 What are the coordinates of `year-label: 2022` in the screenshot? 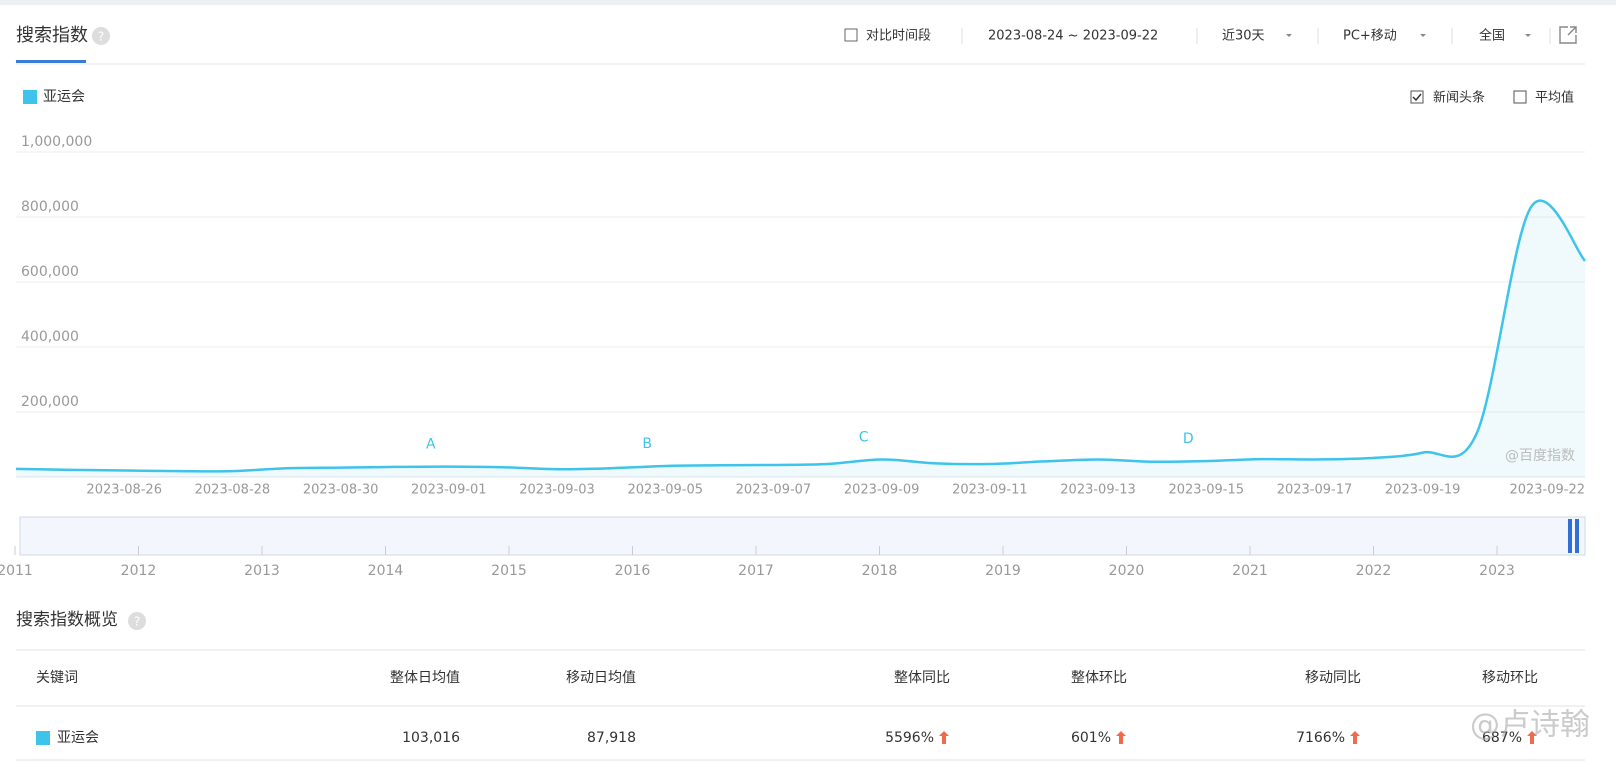 It's located at (1374, 571).